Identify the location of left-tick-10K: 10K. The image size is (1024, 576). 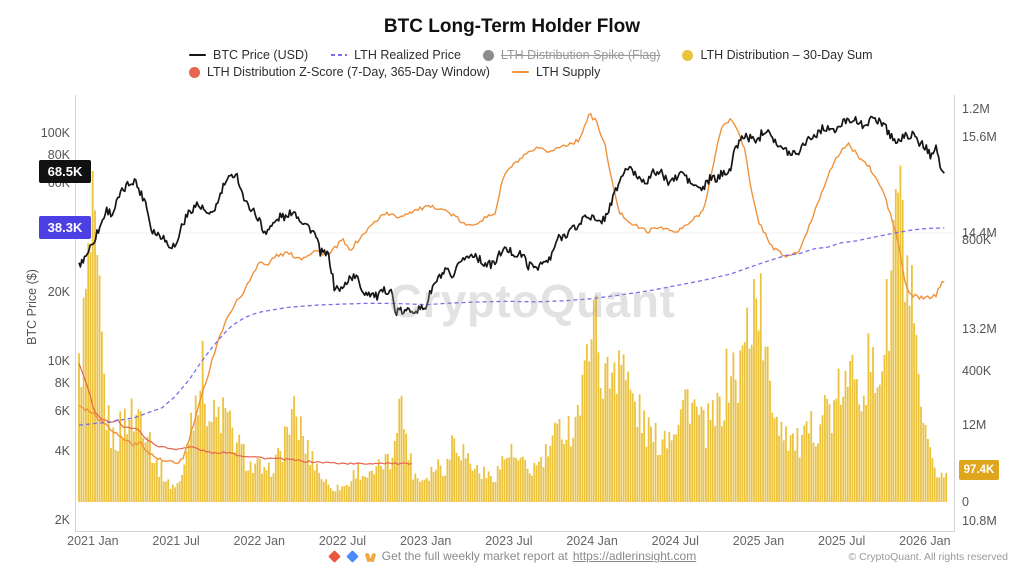
(58, 360).